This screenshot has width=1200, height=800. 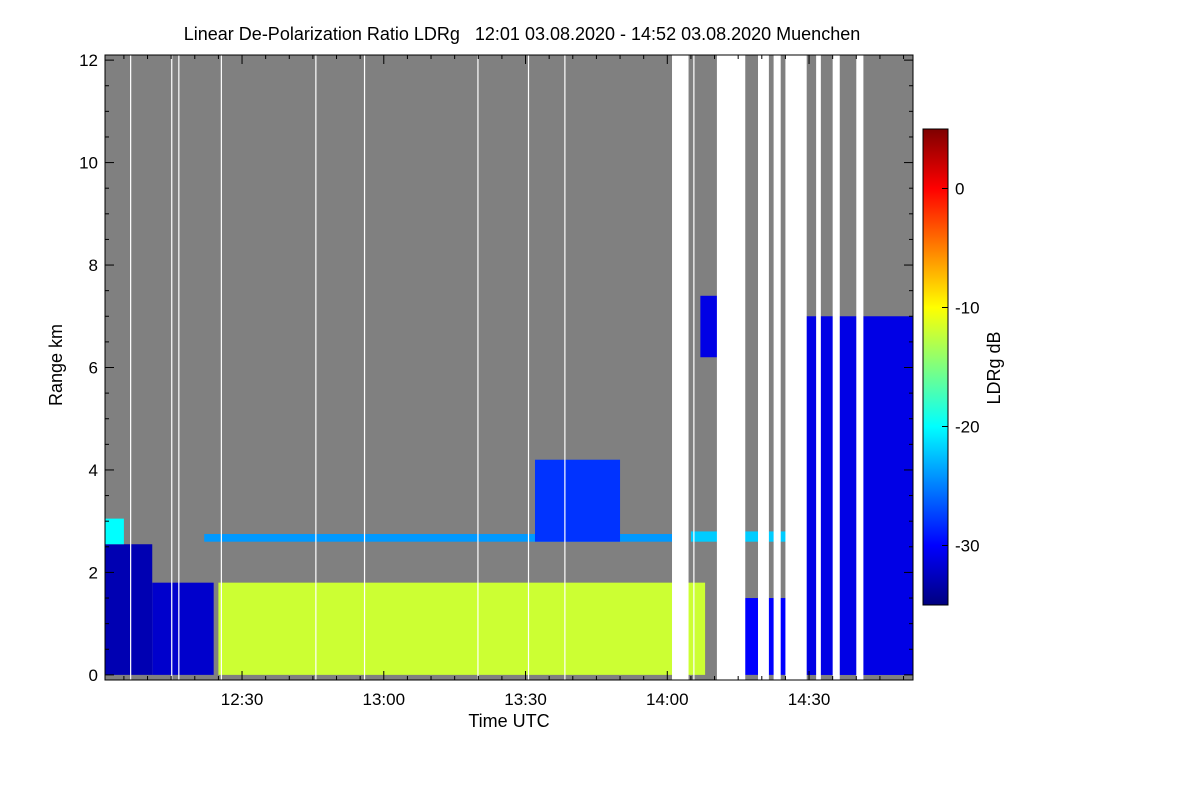 I want to click on y-tick-label: 2, so click(x=93, y=572).